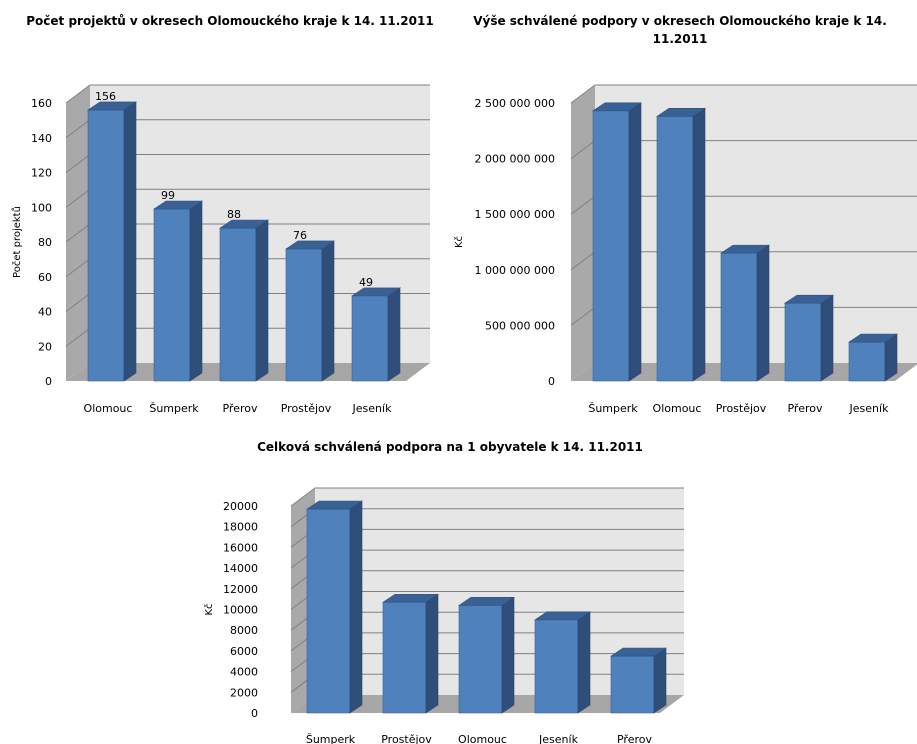 The image size is (917, 744). I want to click on y-tick-label: 2000, so click(244, 692).